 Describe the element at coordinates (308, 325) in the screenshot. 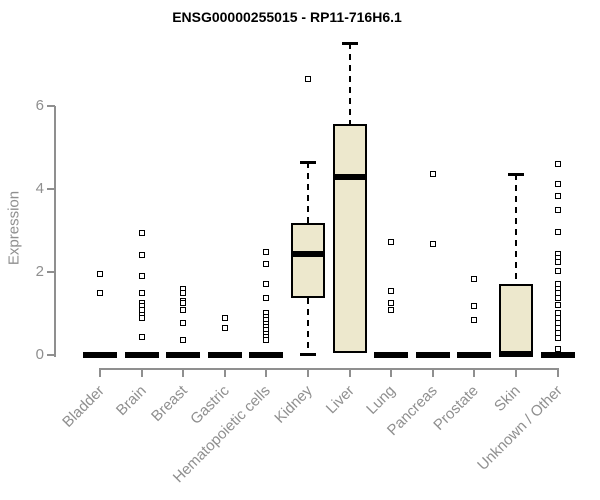

I see `lower-whisker` at that location.